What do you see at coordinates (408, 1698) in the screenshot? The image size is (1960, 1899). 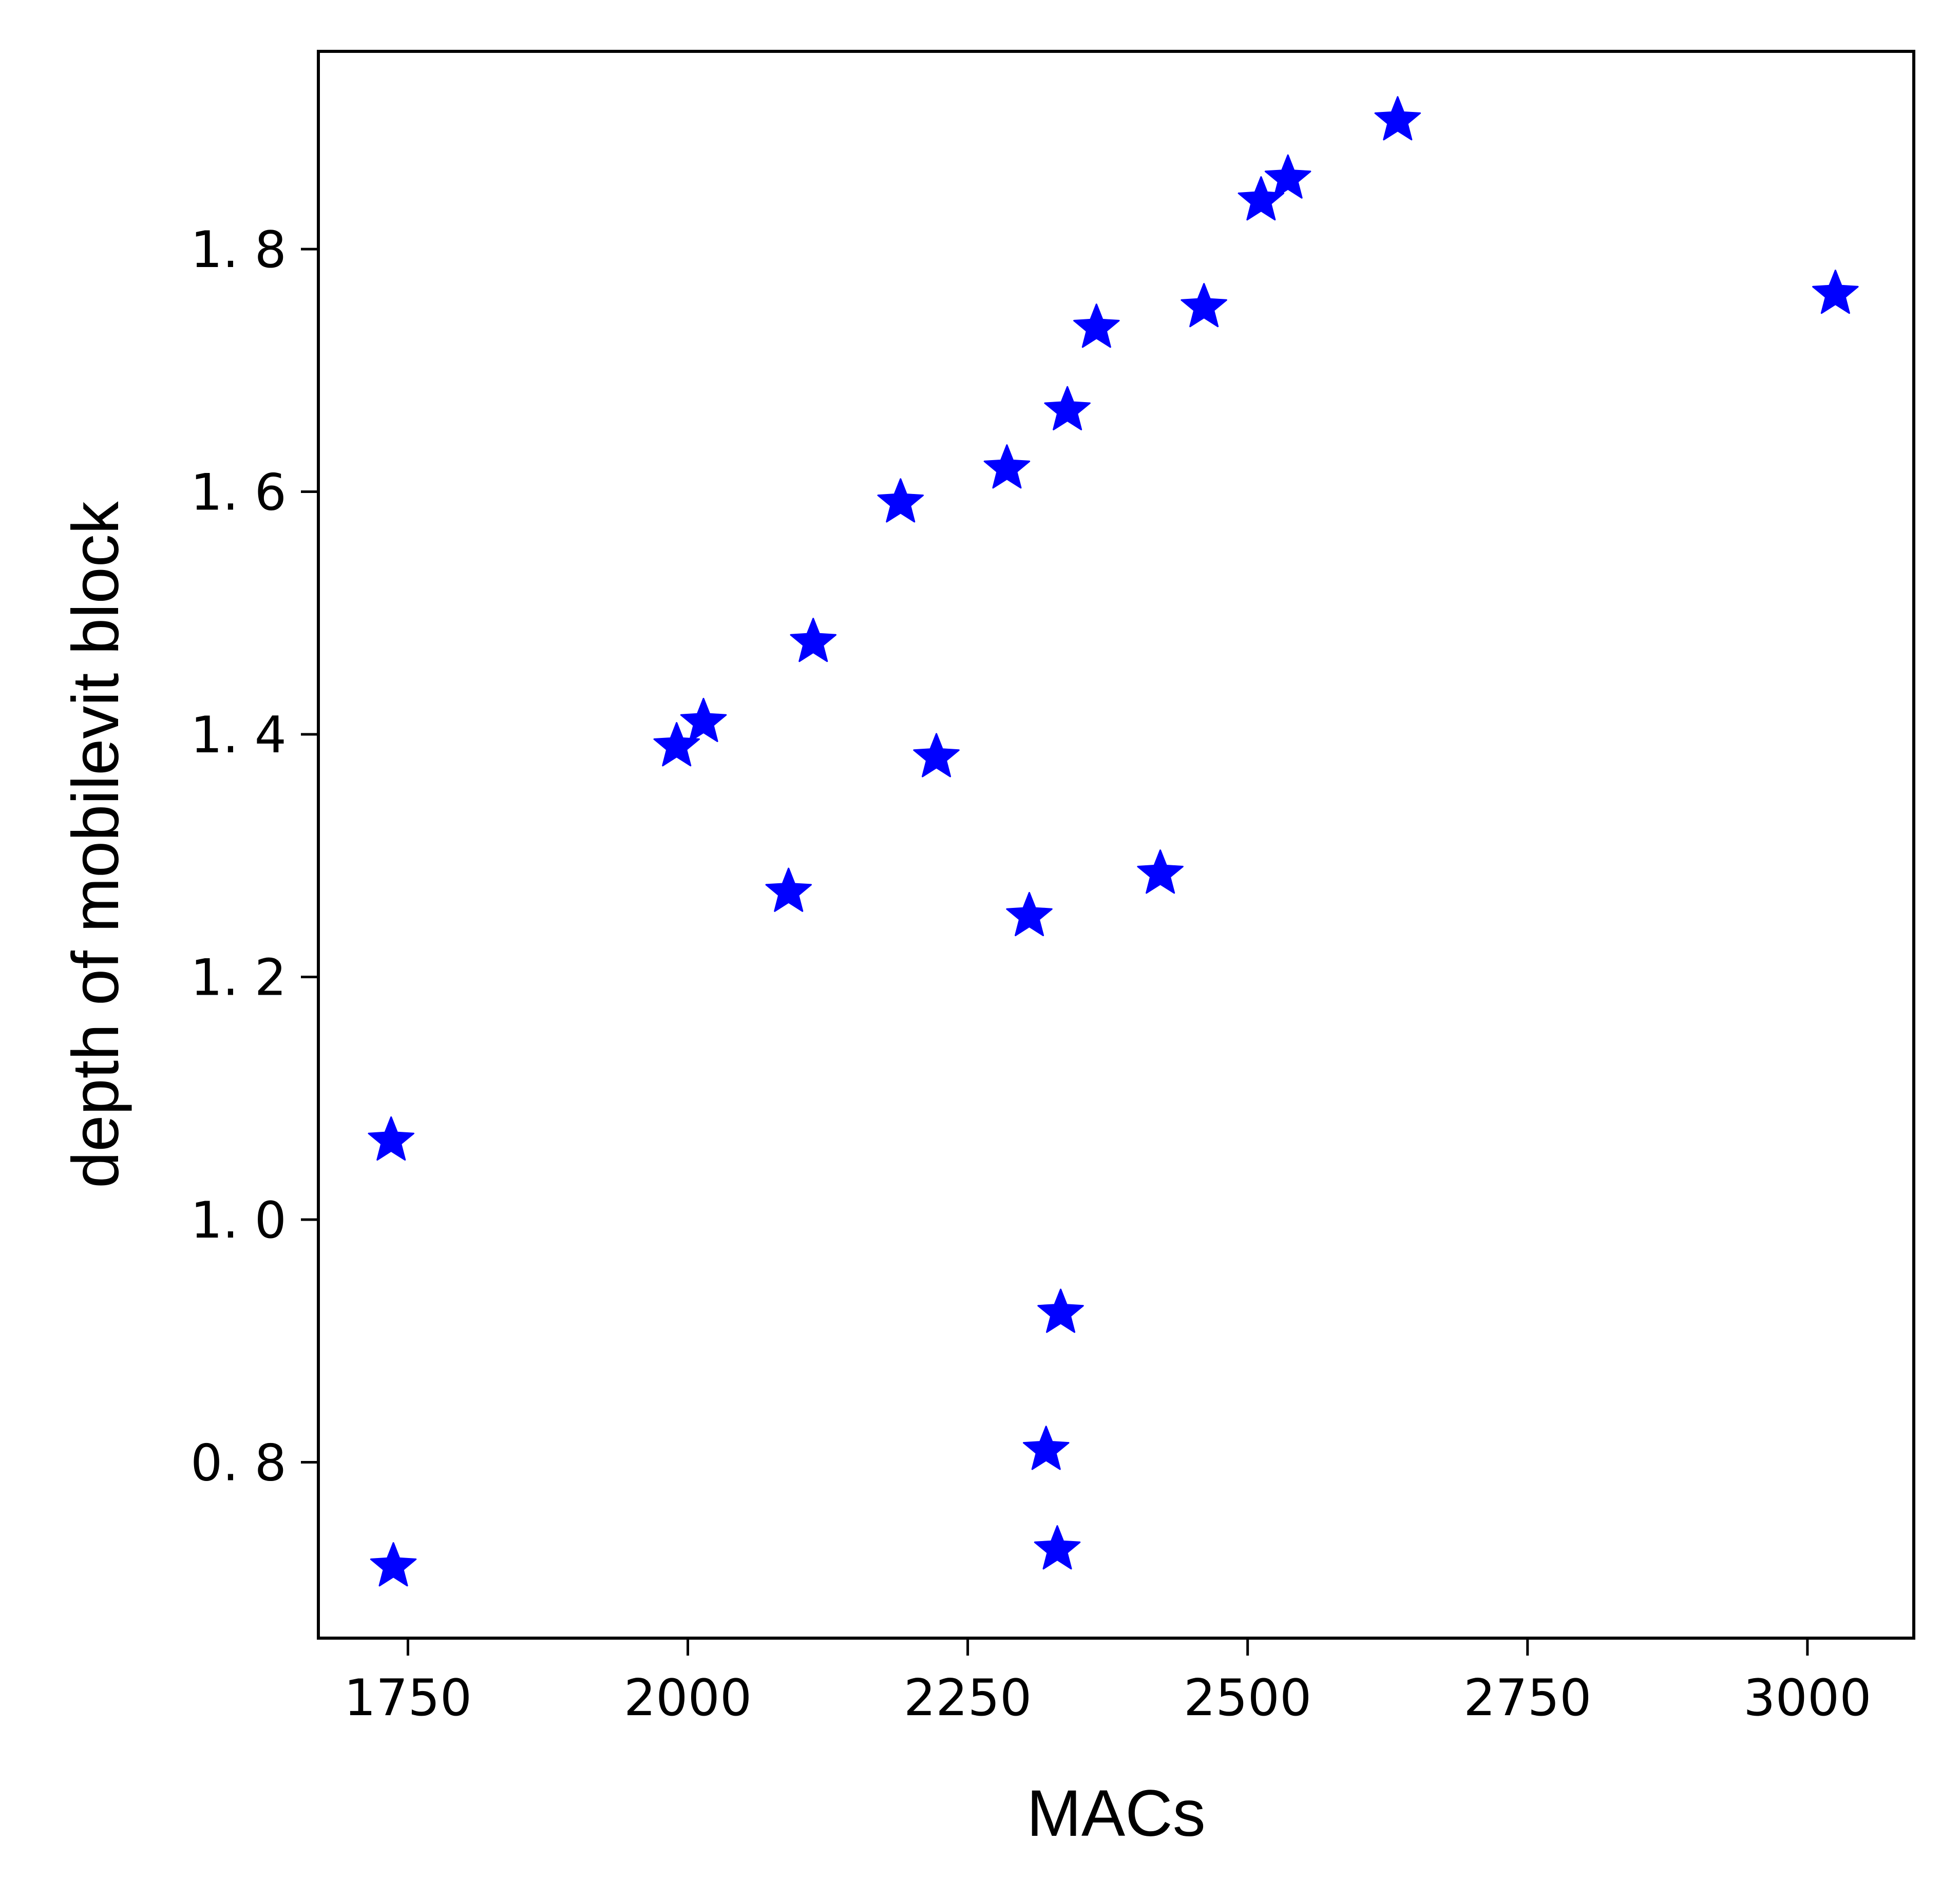 I see `x-tick-label: 1750` at bounding box center [408, 1698].